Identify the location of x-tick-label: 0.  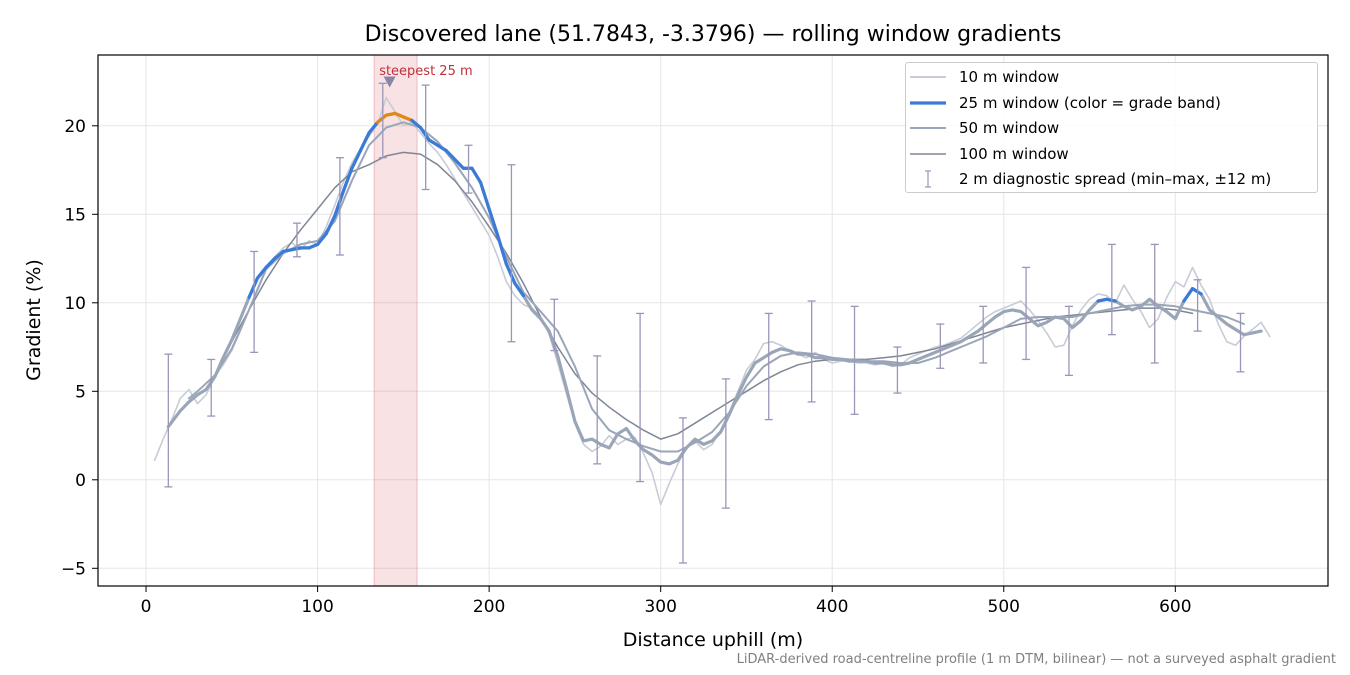
(146, 607).